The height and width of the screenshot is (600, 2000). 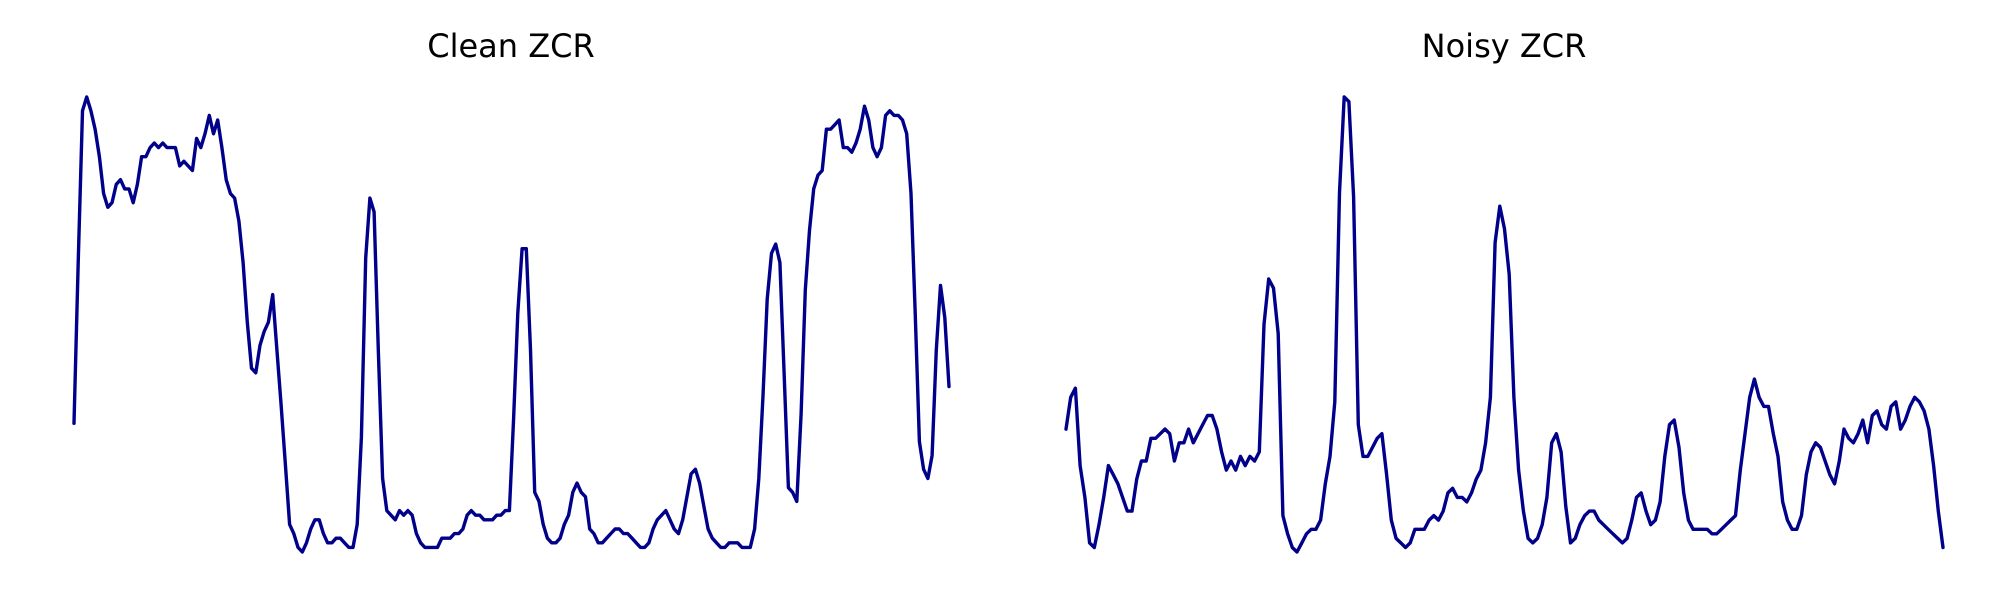 I want to click on clean-zcr-title: Clean ZCR, so click(x=510, y=46).